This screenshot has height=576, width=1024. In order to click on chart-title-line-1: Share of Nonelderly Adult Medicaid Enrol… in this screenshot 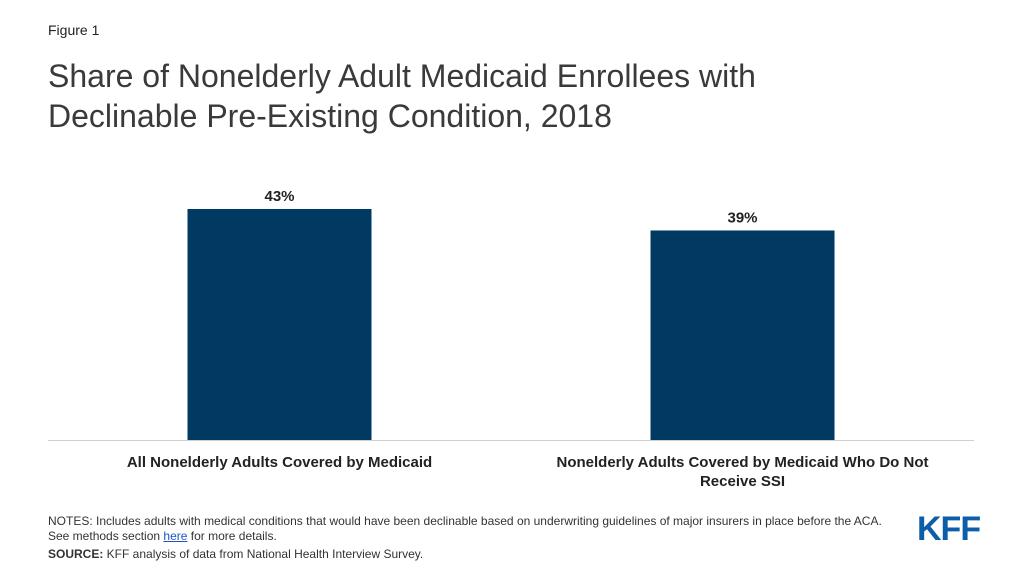, I will do `click(402, 76)`.